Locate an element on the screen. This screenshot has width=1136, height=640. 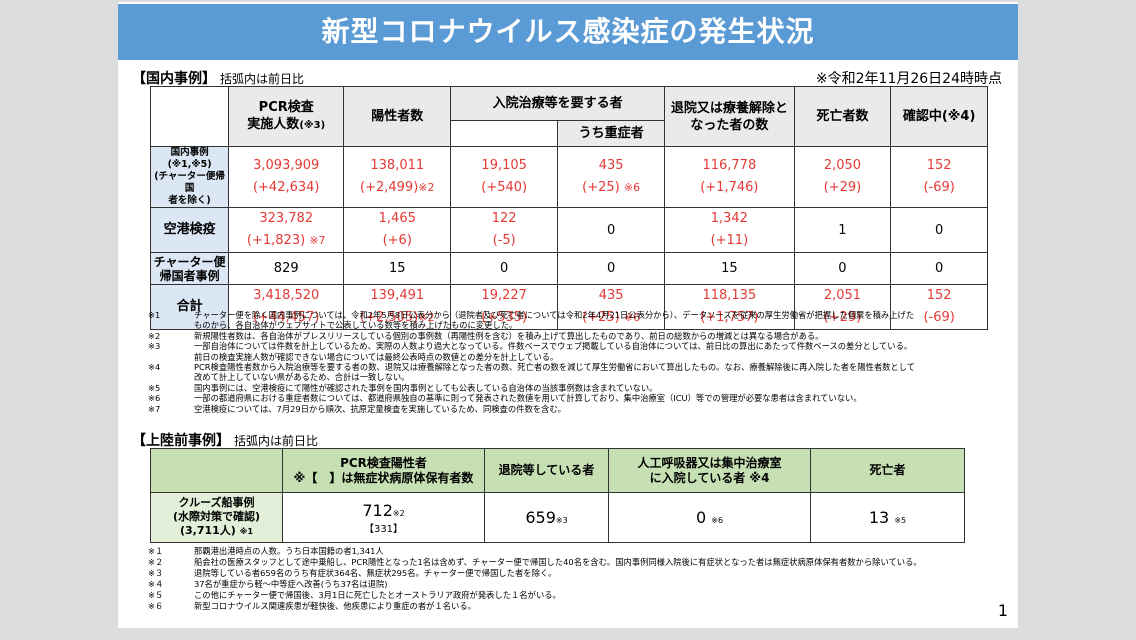
cell-note: ※3 is located at coordinates (561, 520).